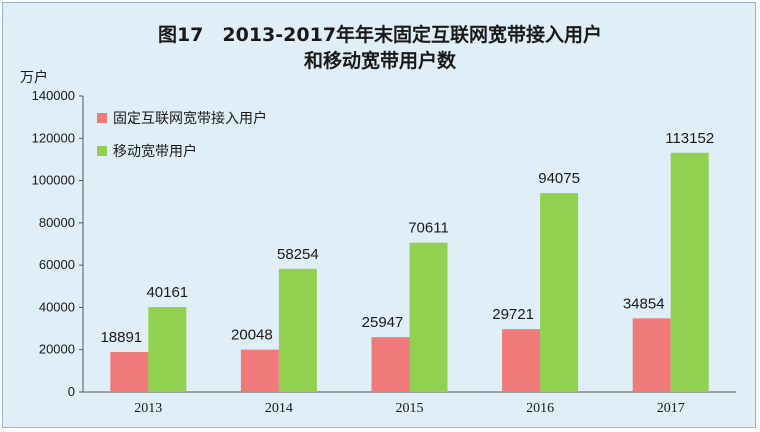 This screenshot has width=760, height=432. Describe the element at coordinates (121, 337) in the screenshot. I see `bar-value-label: 18891` at that location.